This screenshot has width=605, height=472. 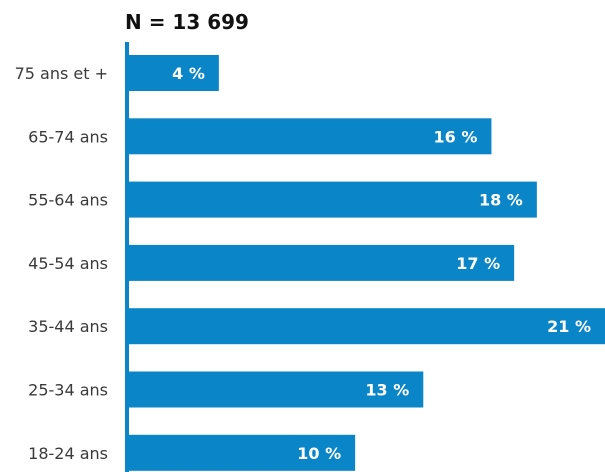 I want to click on category-label-2: 55-64 ans, so click(x=68, y=200).